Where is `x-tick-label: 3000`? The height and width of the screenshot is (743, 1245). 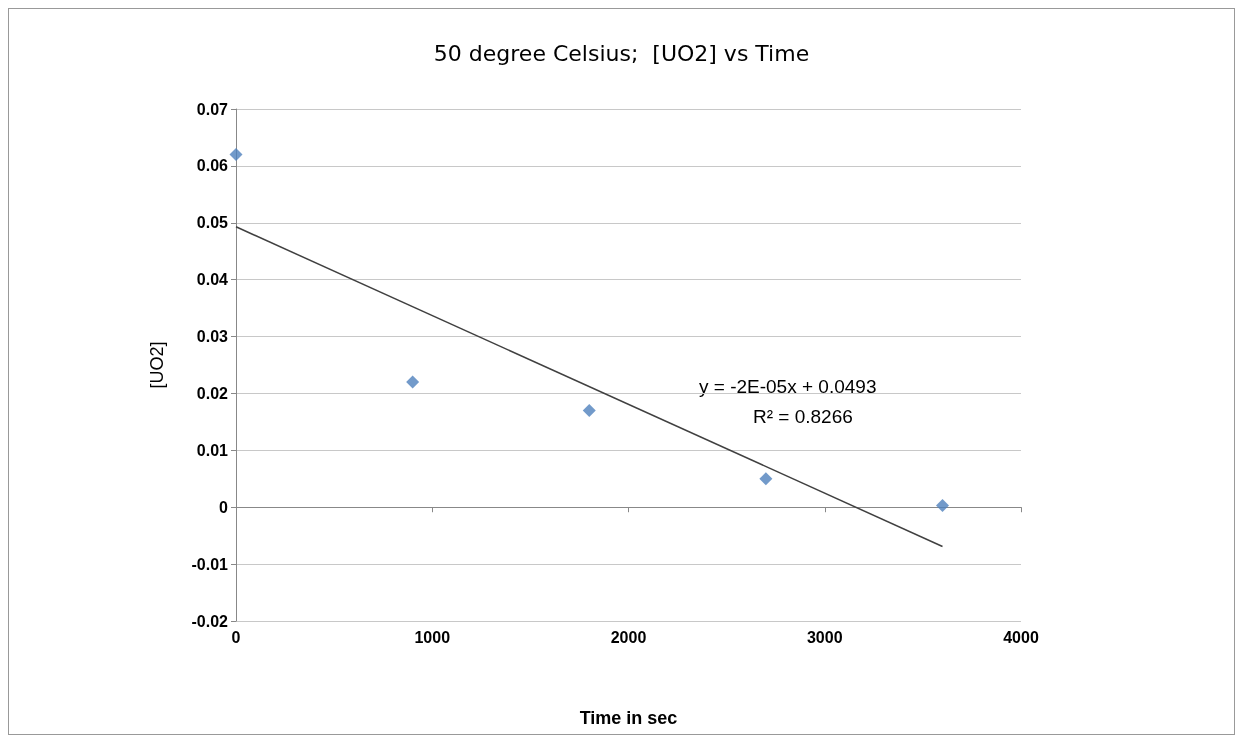 x-tick-label: 3000 is located at coordinates (824, 637).